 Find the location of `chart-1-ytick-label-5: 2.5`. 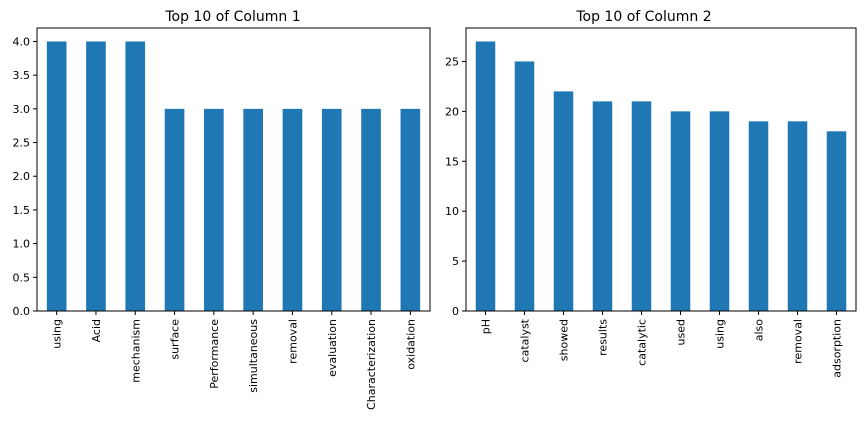

chart-1-ytick-label-5: 2.5 is located at coordinates (22, 143).